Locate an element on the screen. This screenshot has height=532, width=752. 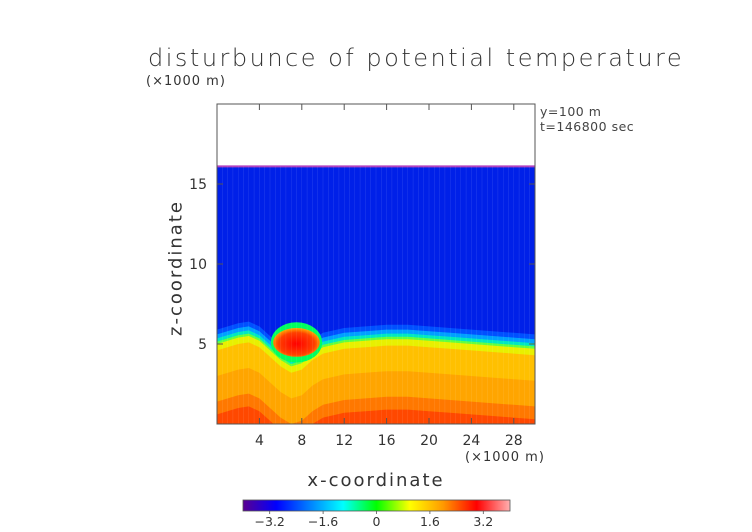
x-tick-label: 24 is located at coordinates (471, 441).